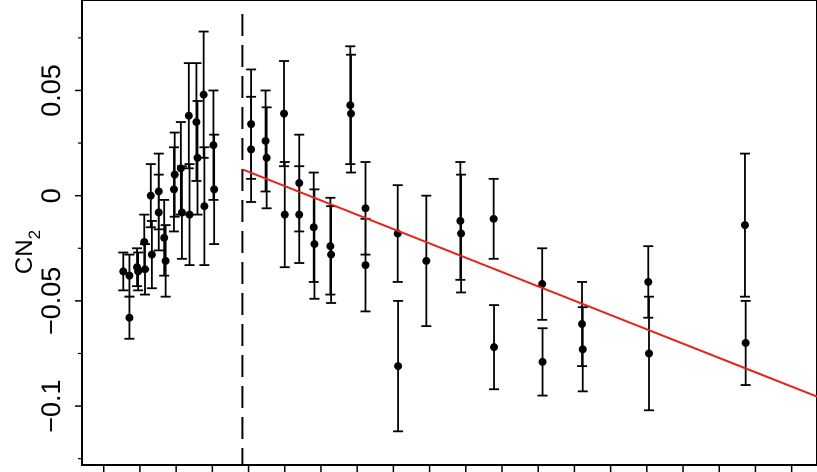 Image resolution: width=817 pixels, height=472 pixels. I want to click on y-tick-label: 0.05, so click(51, 90).